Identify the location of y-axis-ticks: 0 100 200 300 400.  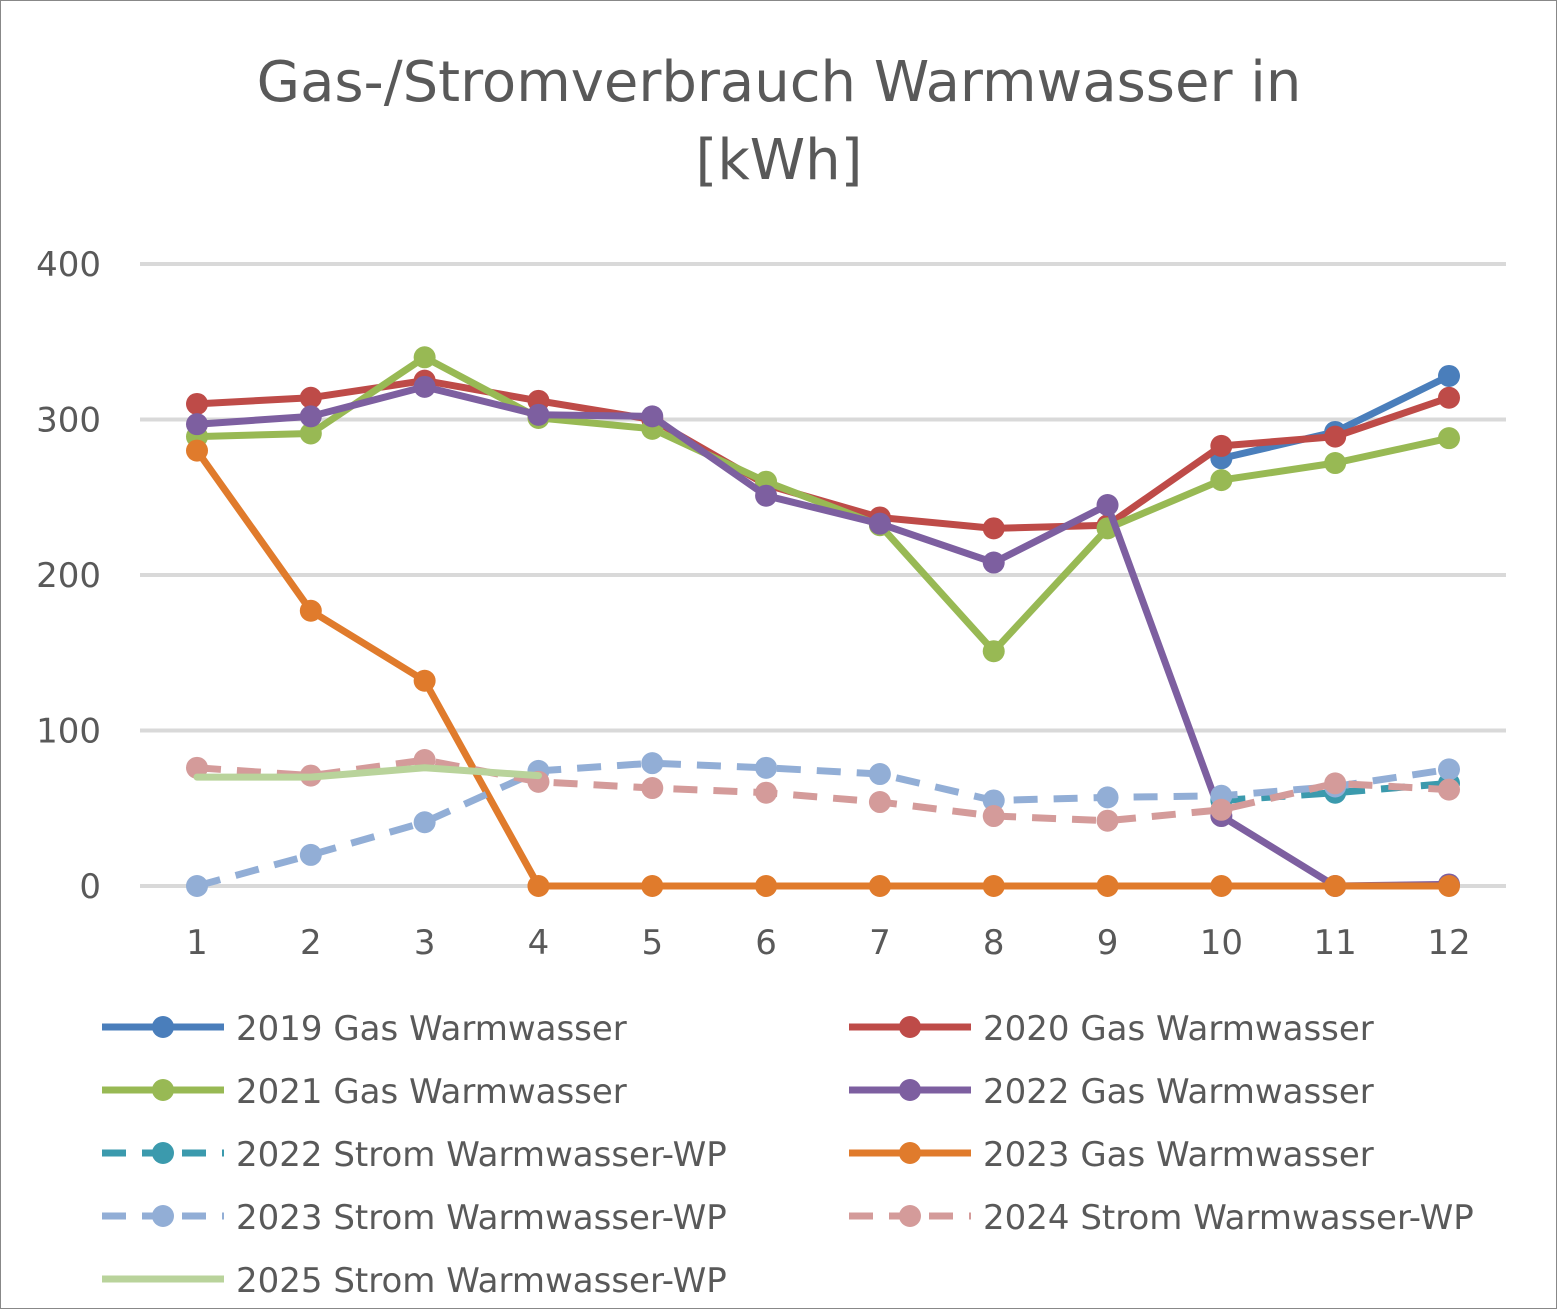
(68, 576).